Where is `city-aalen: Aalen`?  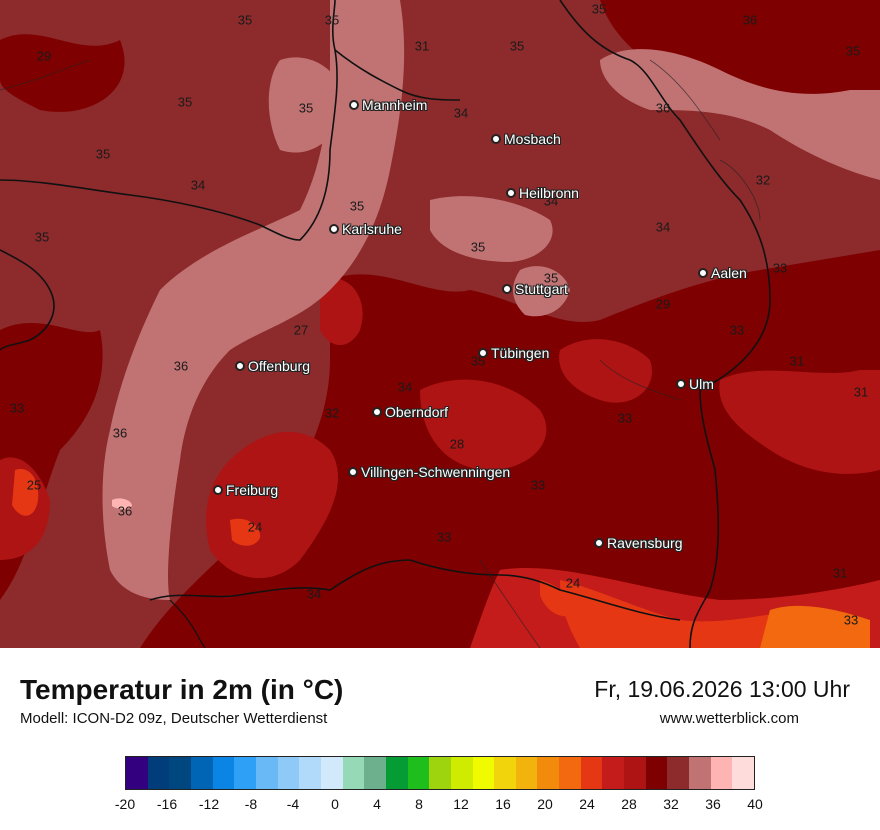 city-aalen: Aalen is located at coordinates (722, 273).